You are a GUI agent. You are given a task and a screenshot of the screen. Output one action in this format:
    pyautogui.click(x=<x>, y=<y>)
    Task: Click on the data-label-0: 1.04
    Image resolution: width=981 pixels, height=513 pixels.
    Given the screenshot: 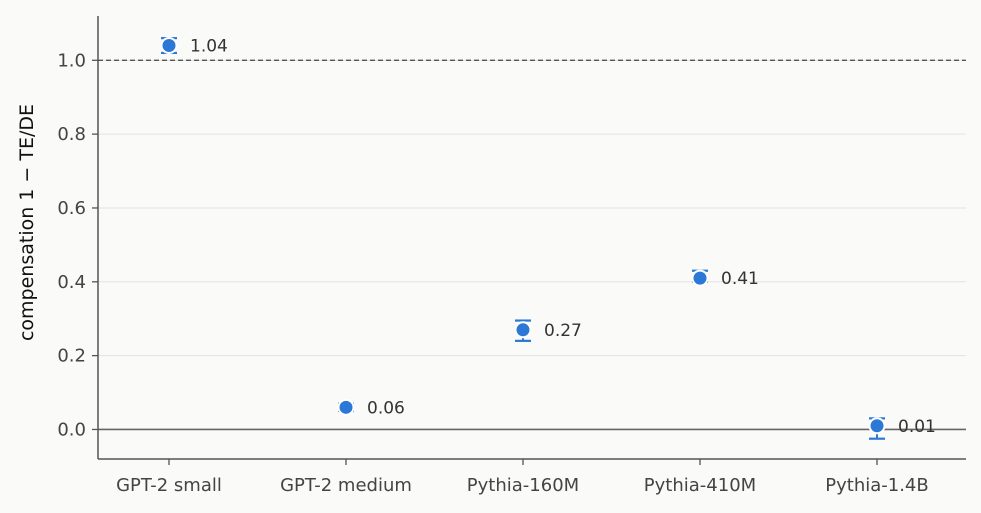 What is the action you would take?
    pyautogui.click(x=209, y=47)
    